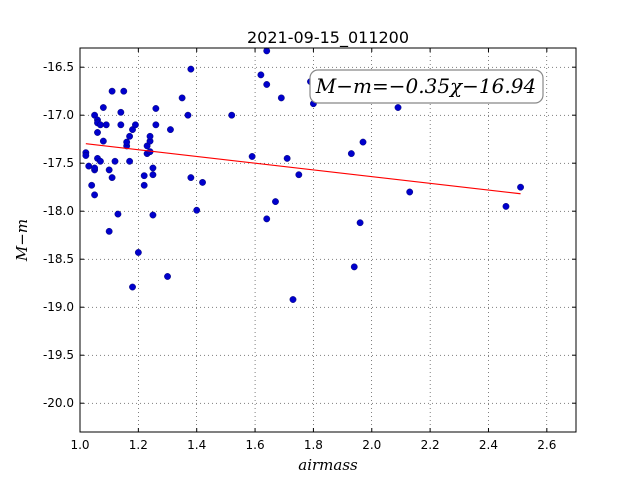  What do you see at coordinates (328, 465) in the screenshot?
I see `x-axis-label: airmass` at bounding box center [328, 465].